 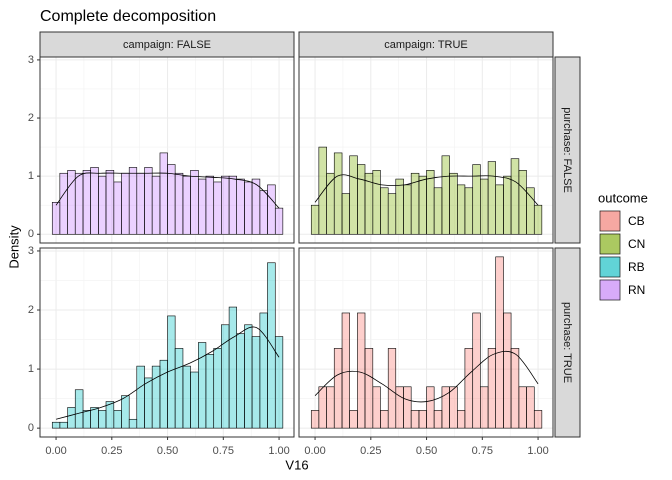 What do you see at coordinates (31, 251) in the screenshot?
I see `y-tick-label: 3` at bounding box center [31, 251].